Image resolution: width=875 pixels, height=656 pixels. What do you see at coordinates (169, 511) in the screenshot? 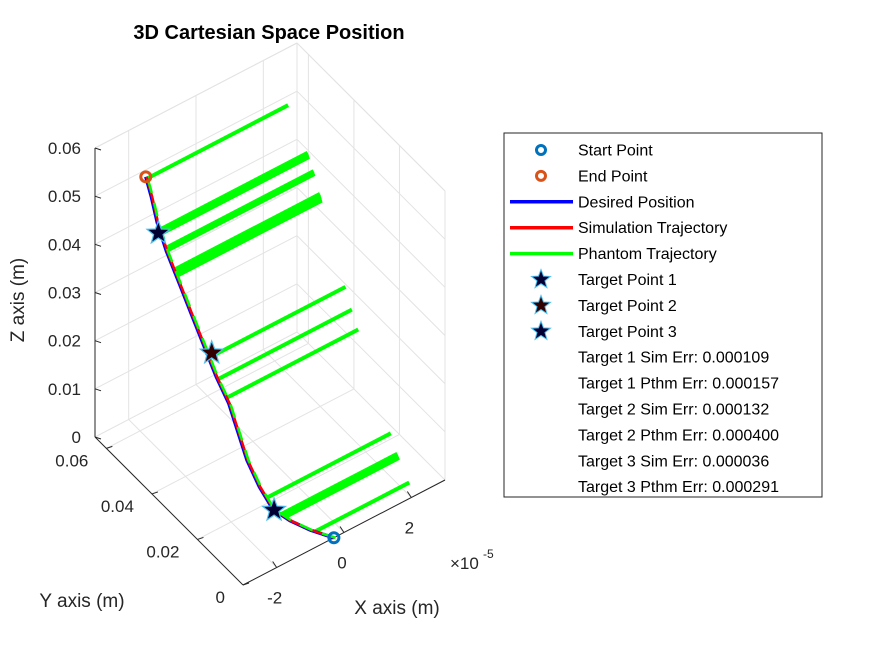
I see `y-axis-line` at bounding box center [169, 511].